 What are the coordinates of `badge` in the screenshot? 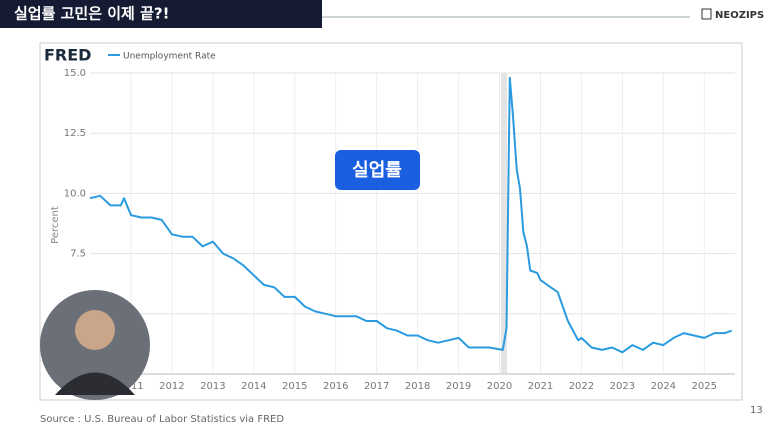 It's located at (377, 170).